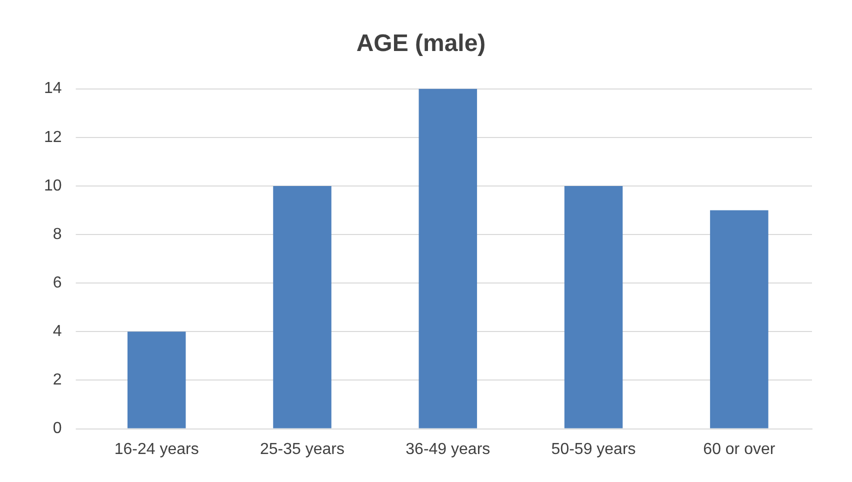  What do you see at coordinates (53, 185) in the screenshot?
I see `y-tick-label: 10` at bounding box center [53, 185].